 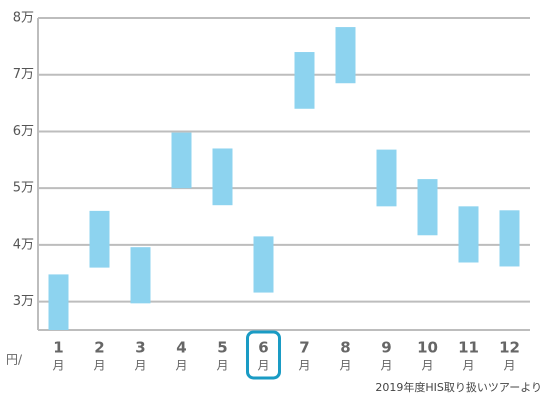 I want to click on x-tick-label: 2, so click(x=99, y=348).